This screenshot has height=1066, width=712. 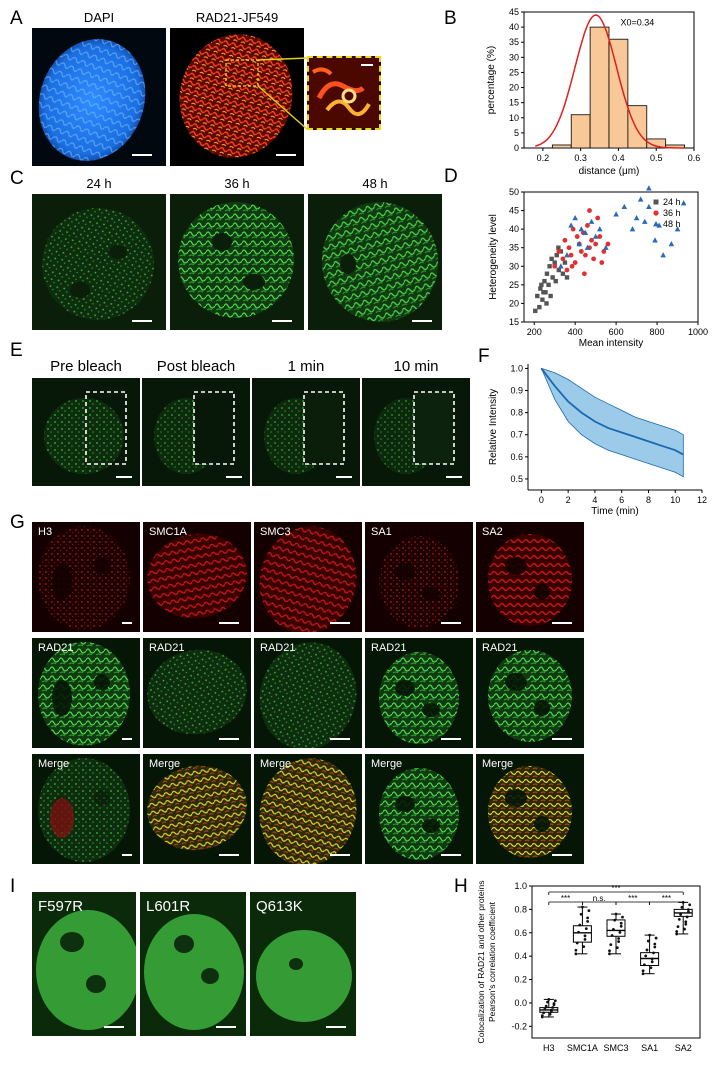 What do you see at coordinates (381, 532) in the screenshot?
I see `panel-g-row1-label: SA1` at bounding box center [381, 532].